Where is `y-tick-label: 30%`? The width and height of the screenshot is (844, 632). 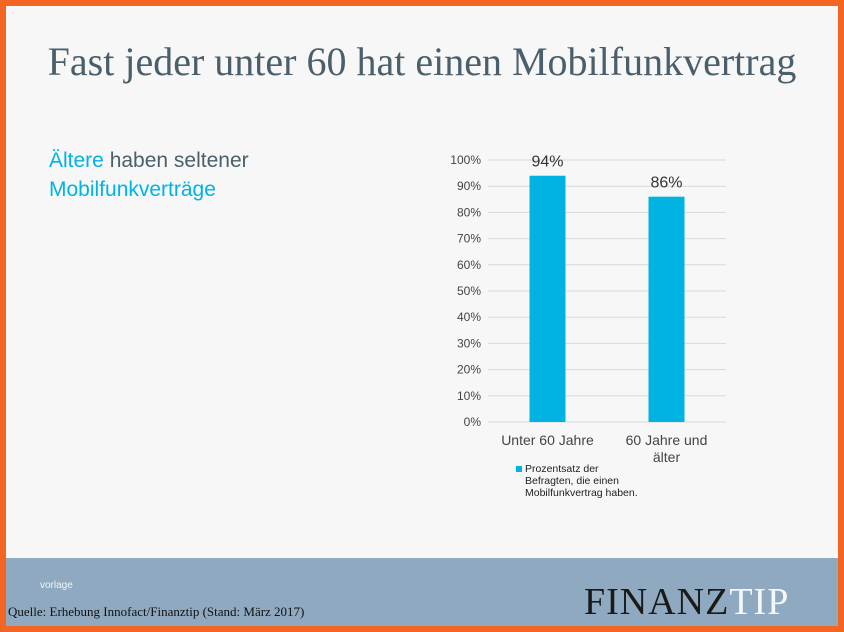
y-tick-label: 30% is located at coordinates (469, 343).